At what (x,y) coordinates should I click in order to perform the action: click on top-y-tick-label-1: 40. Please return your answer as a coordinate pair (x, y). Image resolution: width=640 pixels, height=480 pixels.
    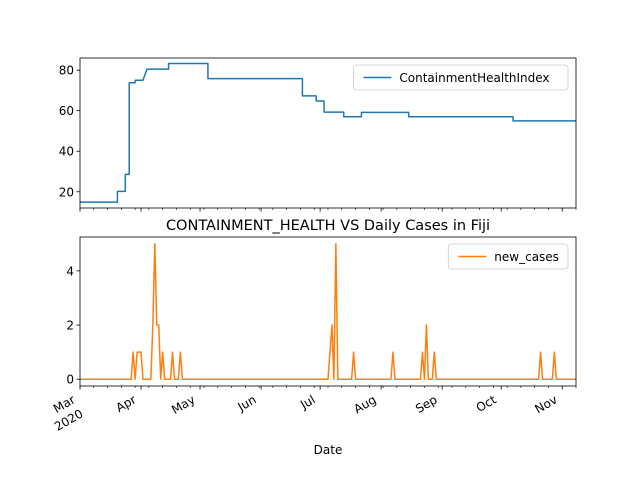
    Looking at the image, I should click on (66, 152).